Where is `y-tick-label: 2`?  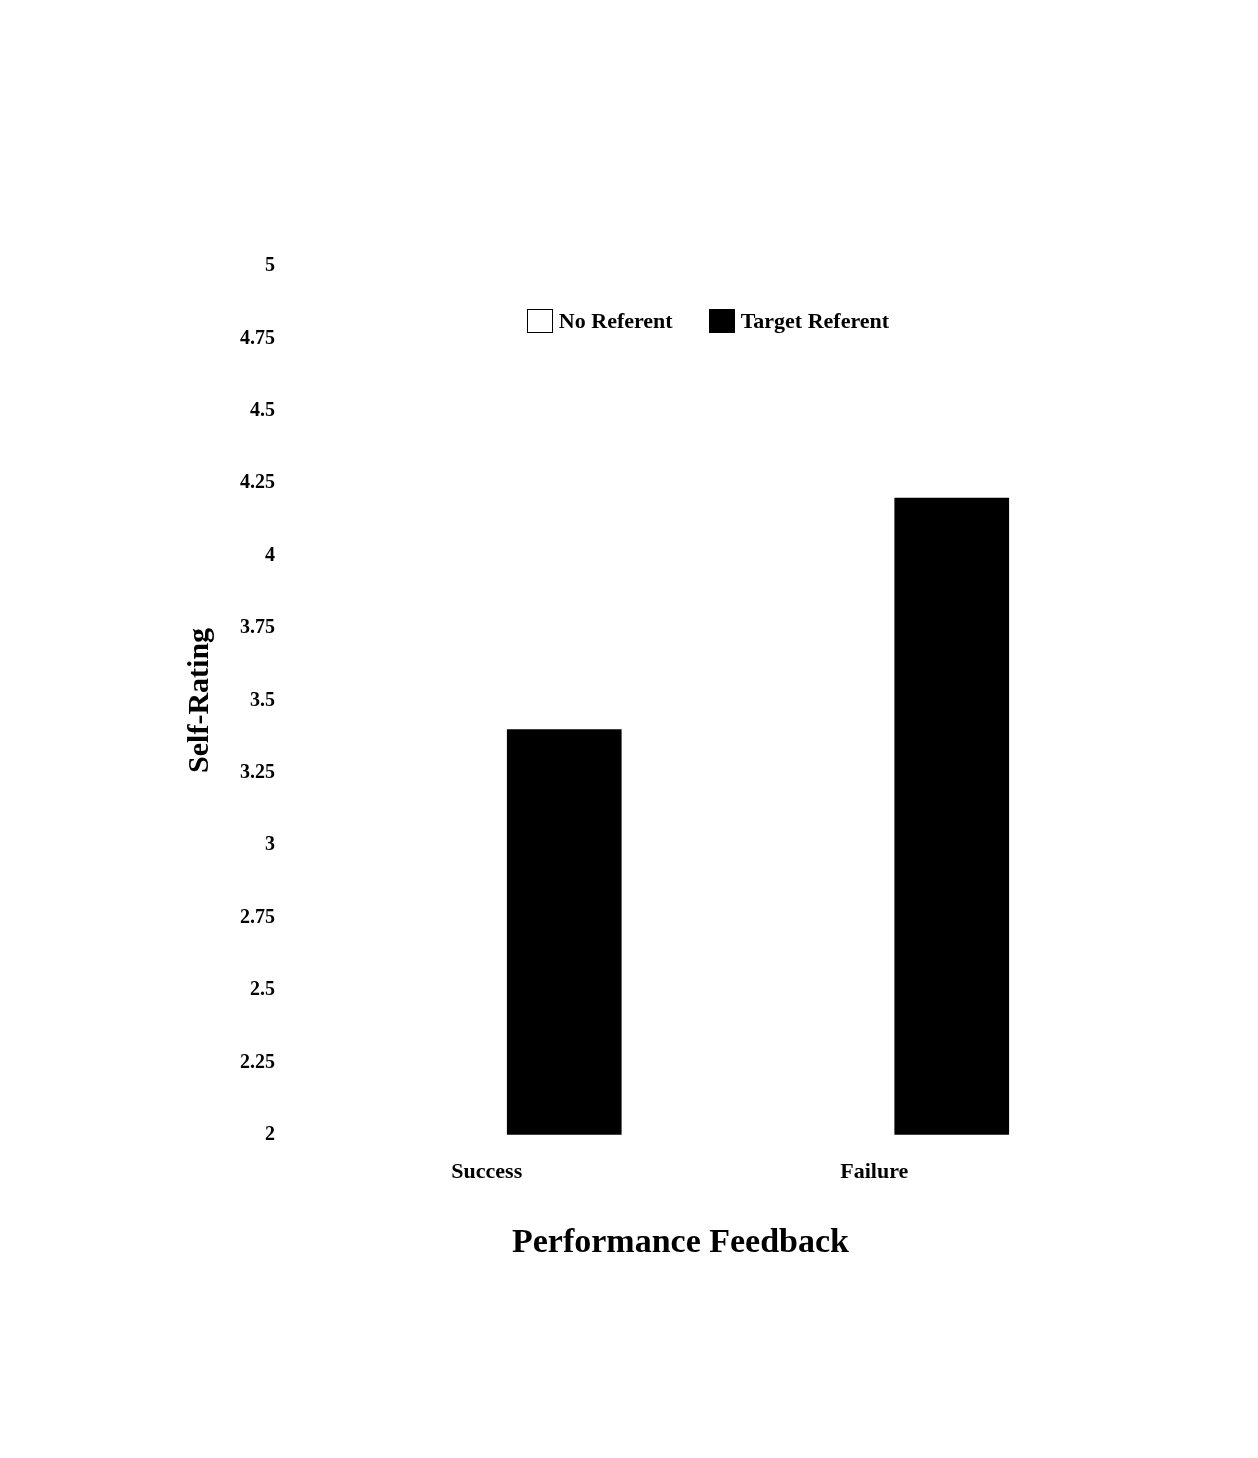 y-tick-label: 2 is located at coordinates (270, 1132).